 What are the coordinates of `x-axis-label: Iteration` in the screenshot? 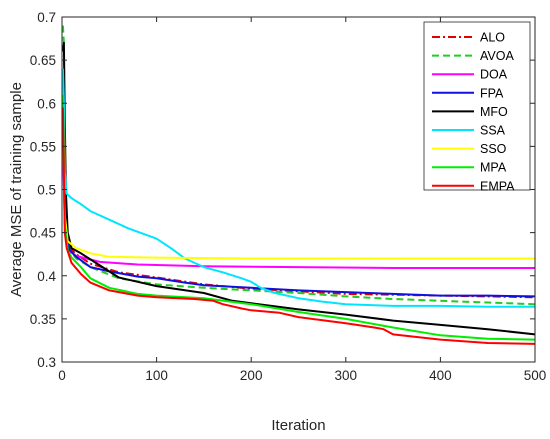 It's located at (298, 425).